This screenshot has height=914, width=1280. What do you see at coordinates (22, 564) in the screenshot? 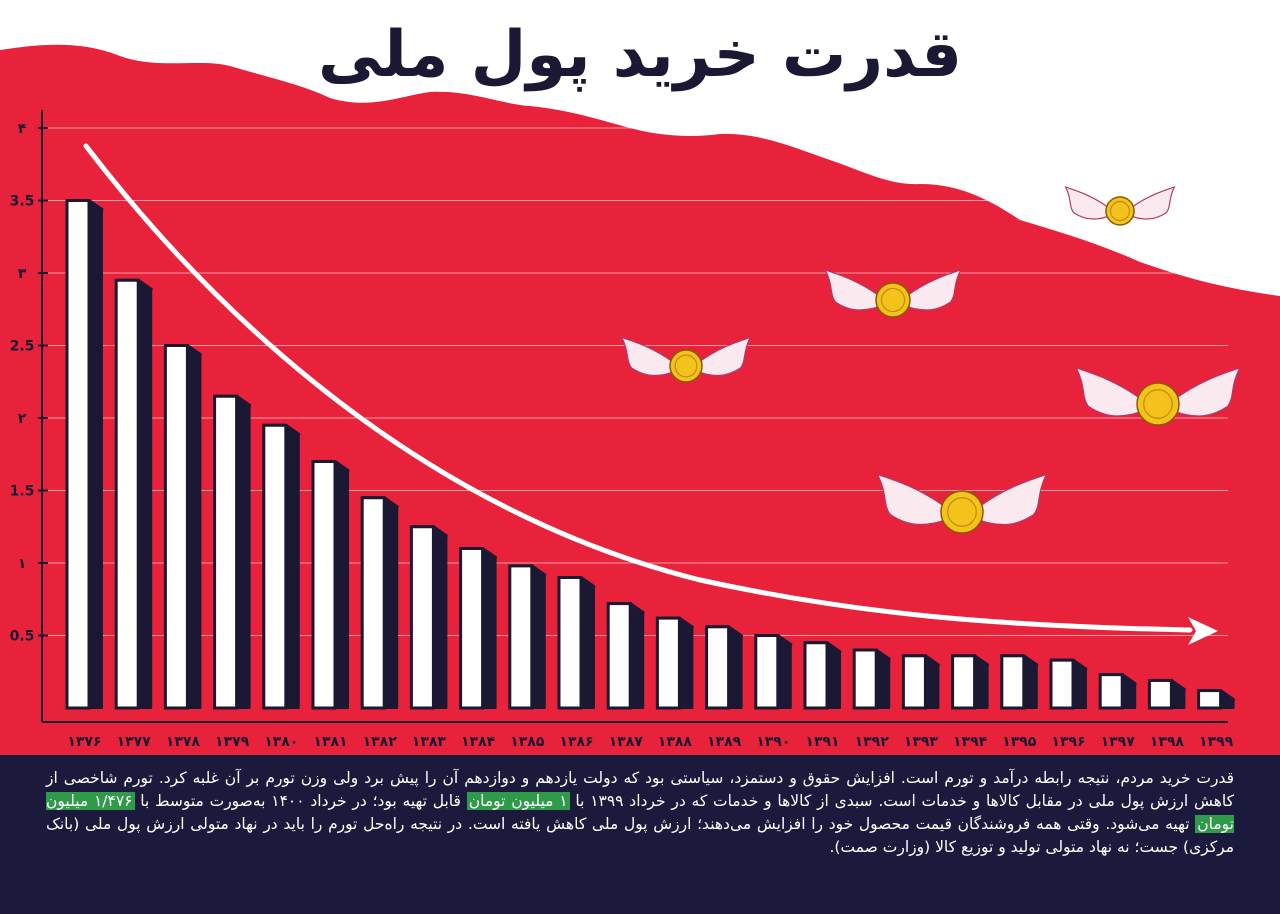
I see `y-tick-label: ۱` at bounding box center [22, 564].